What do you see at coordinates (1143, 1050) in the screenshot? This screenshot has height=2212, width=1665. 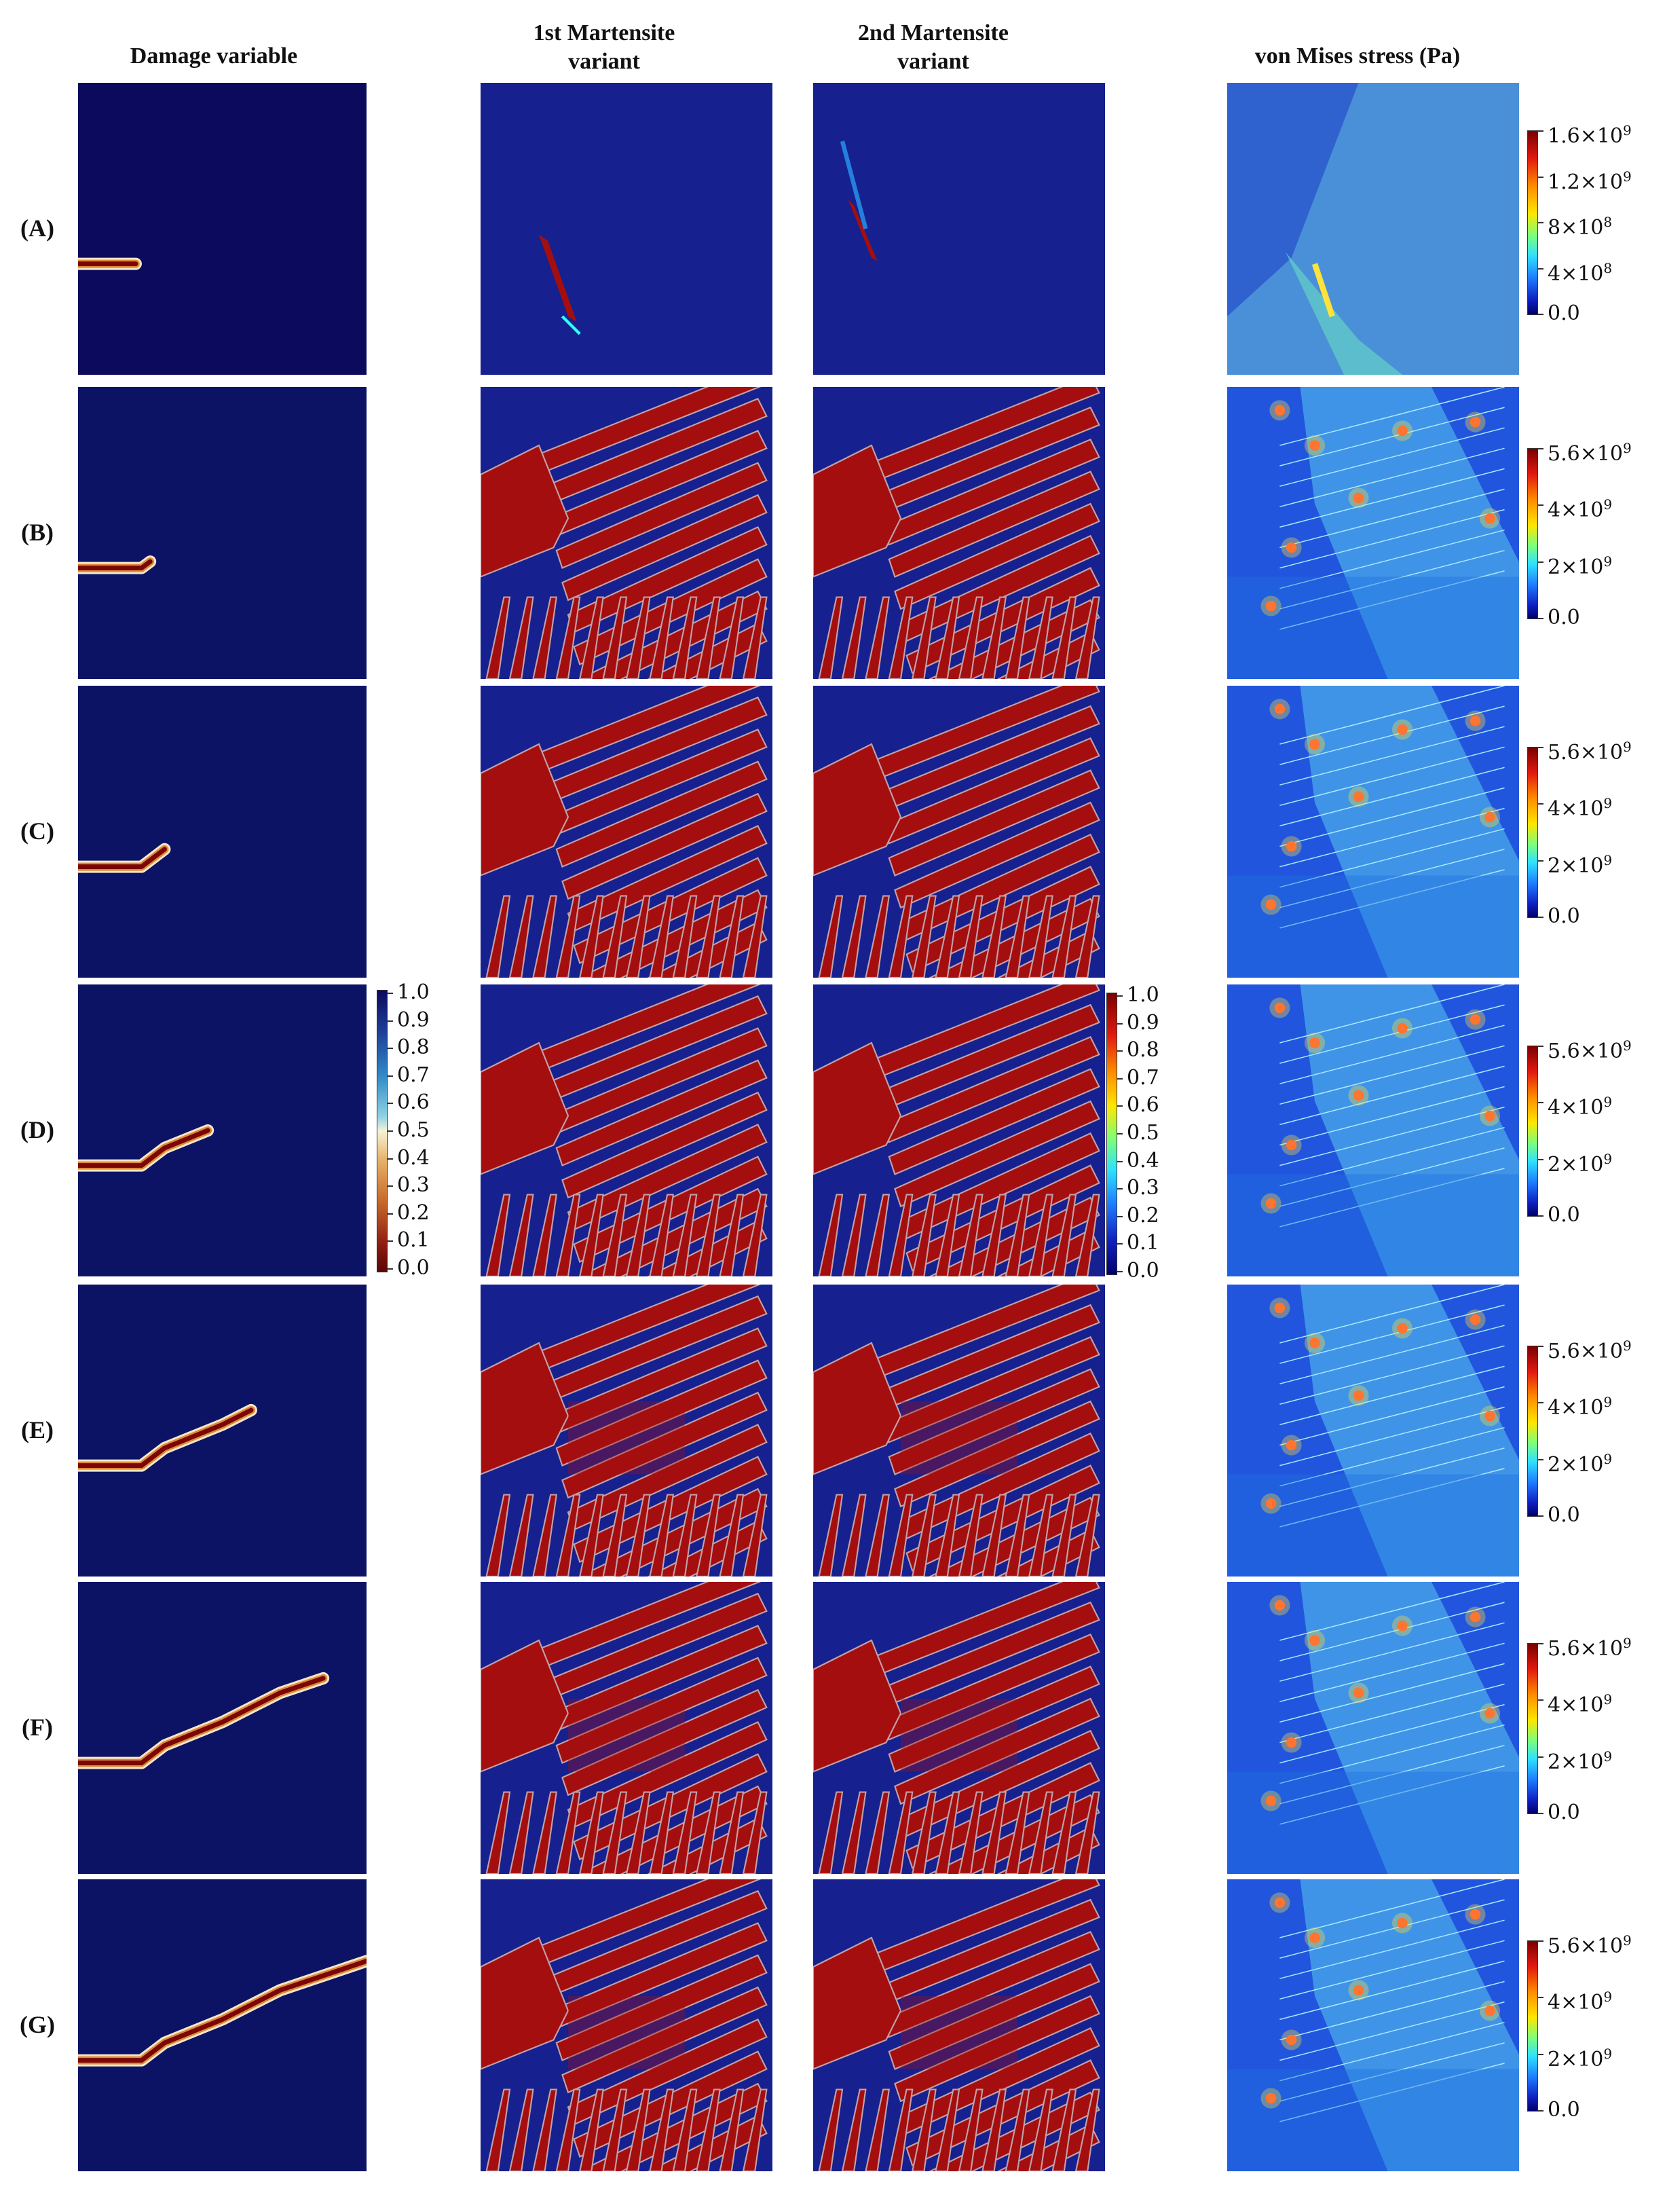 I see `martensite-colorbar-tick-label: 0.8` at bounding box center [1143, 1050].